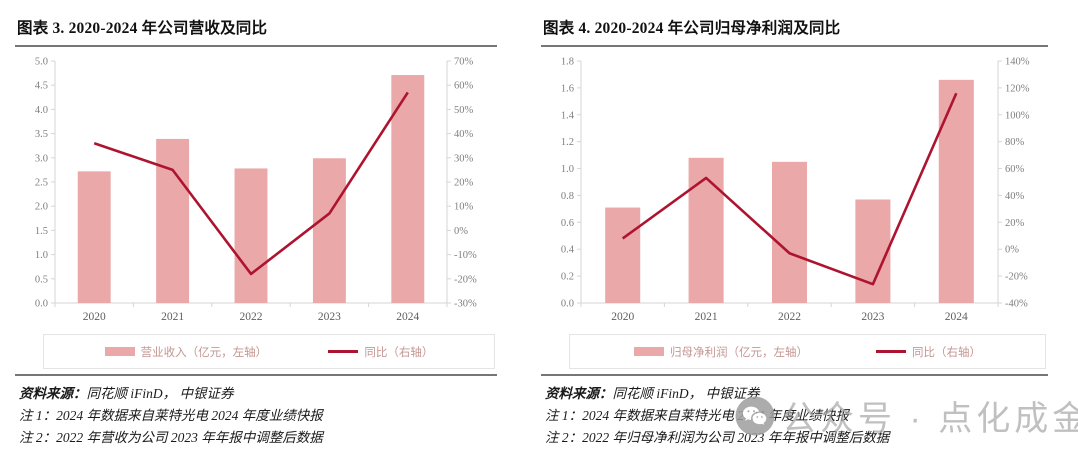 This screenshot has height=465, width=1078. I want to click on axis-tick-label: 0.4, so click(568, 250).